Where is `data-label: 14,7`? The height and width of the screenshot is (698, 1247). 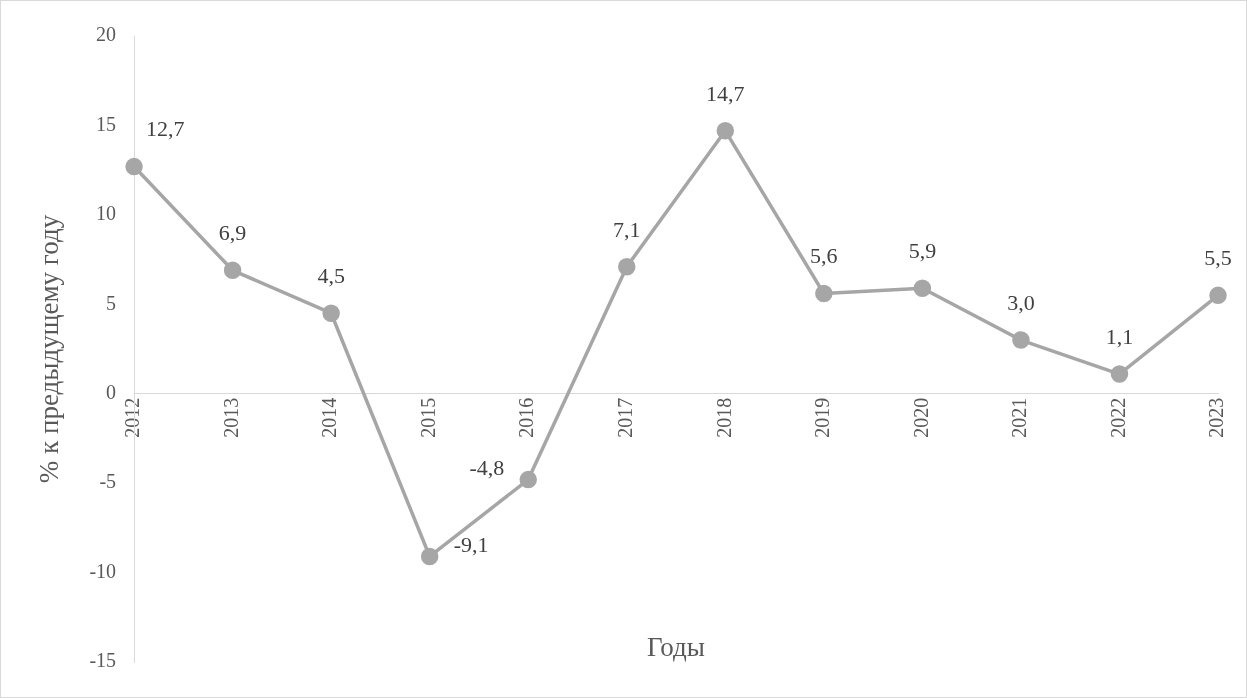 data-label: 14,7 is located at coordinates (725, 93).